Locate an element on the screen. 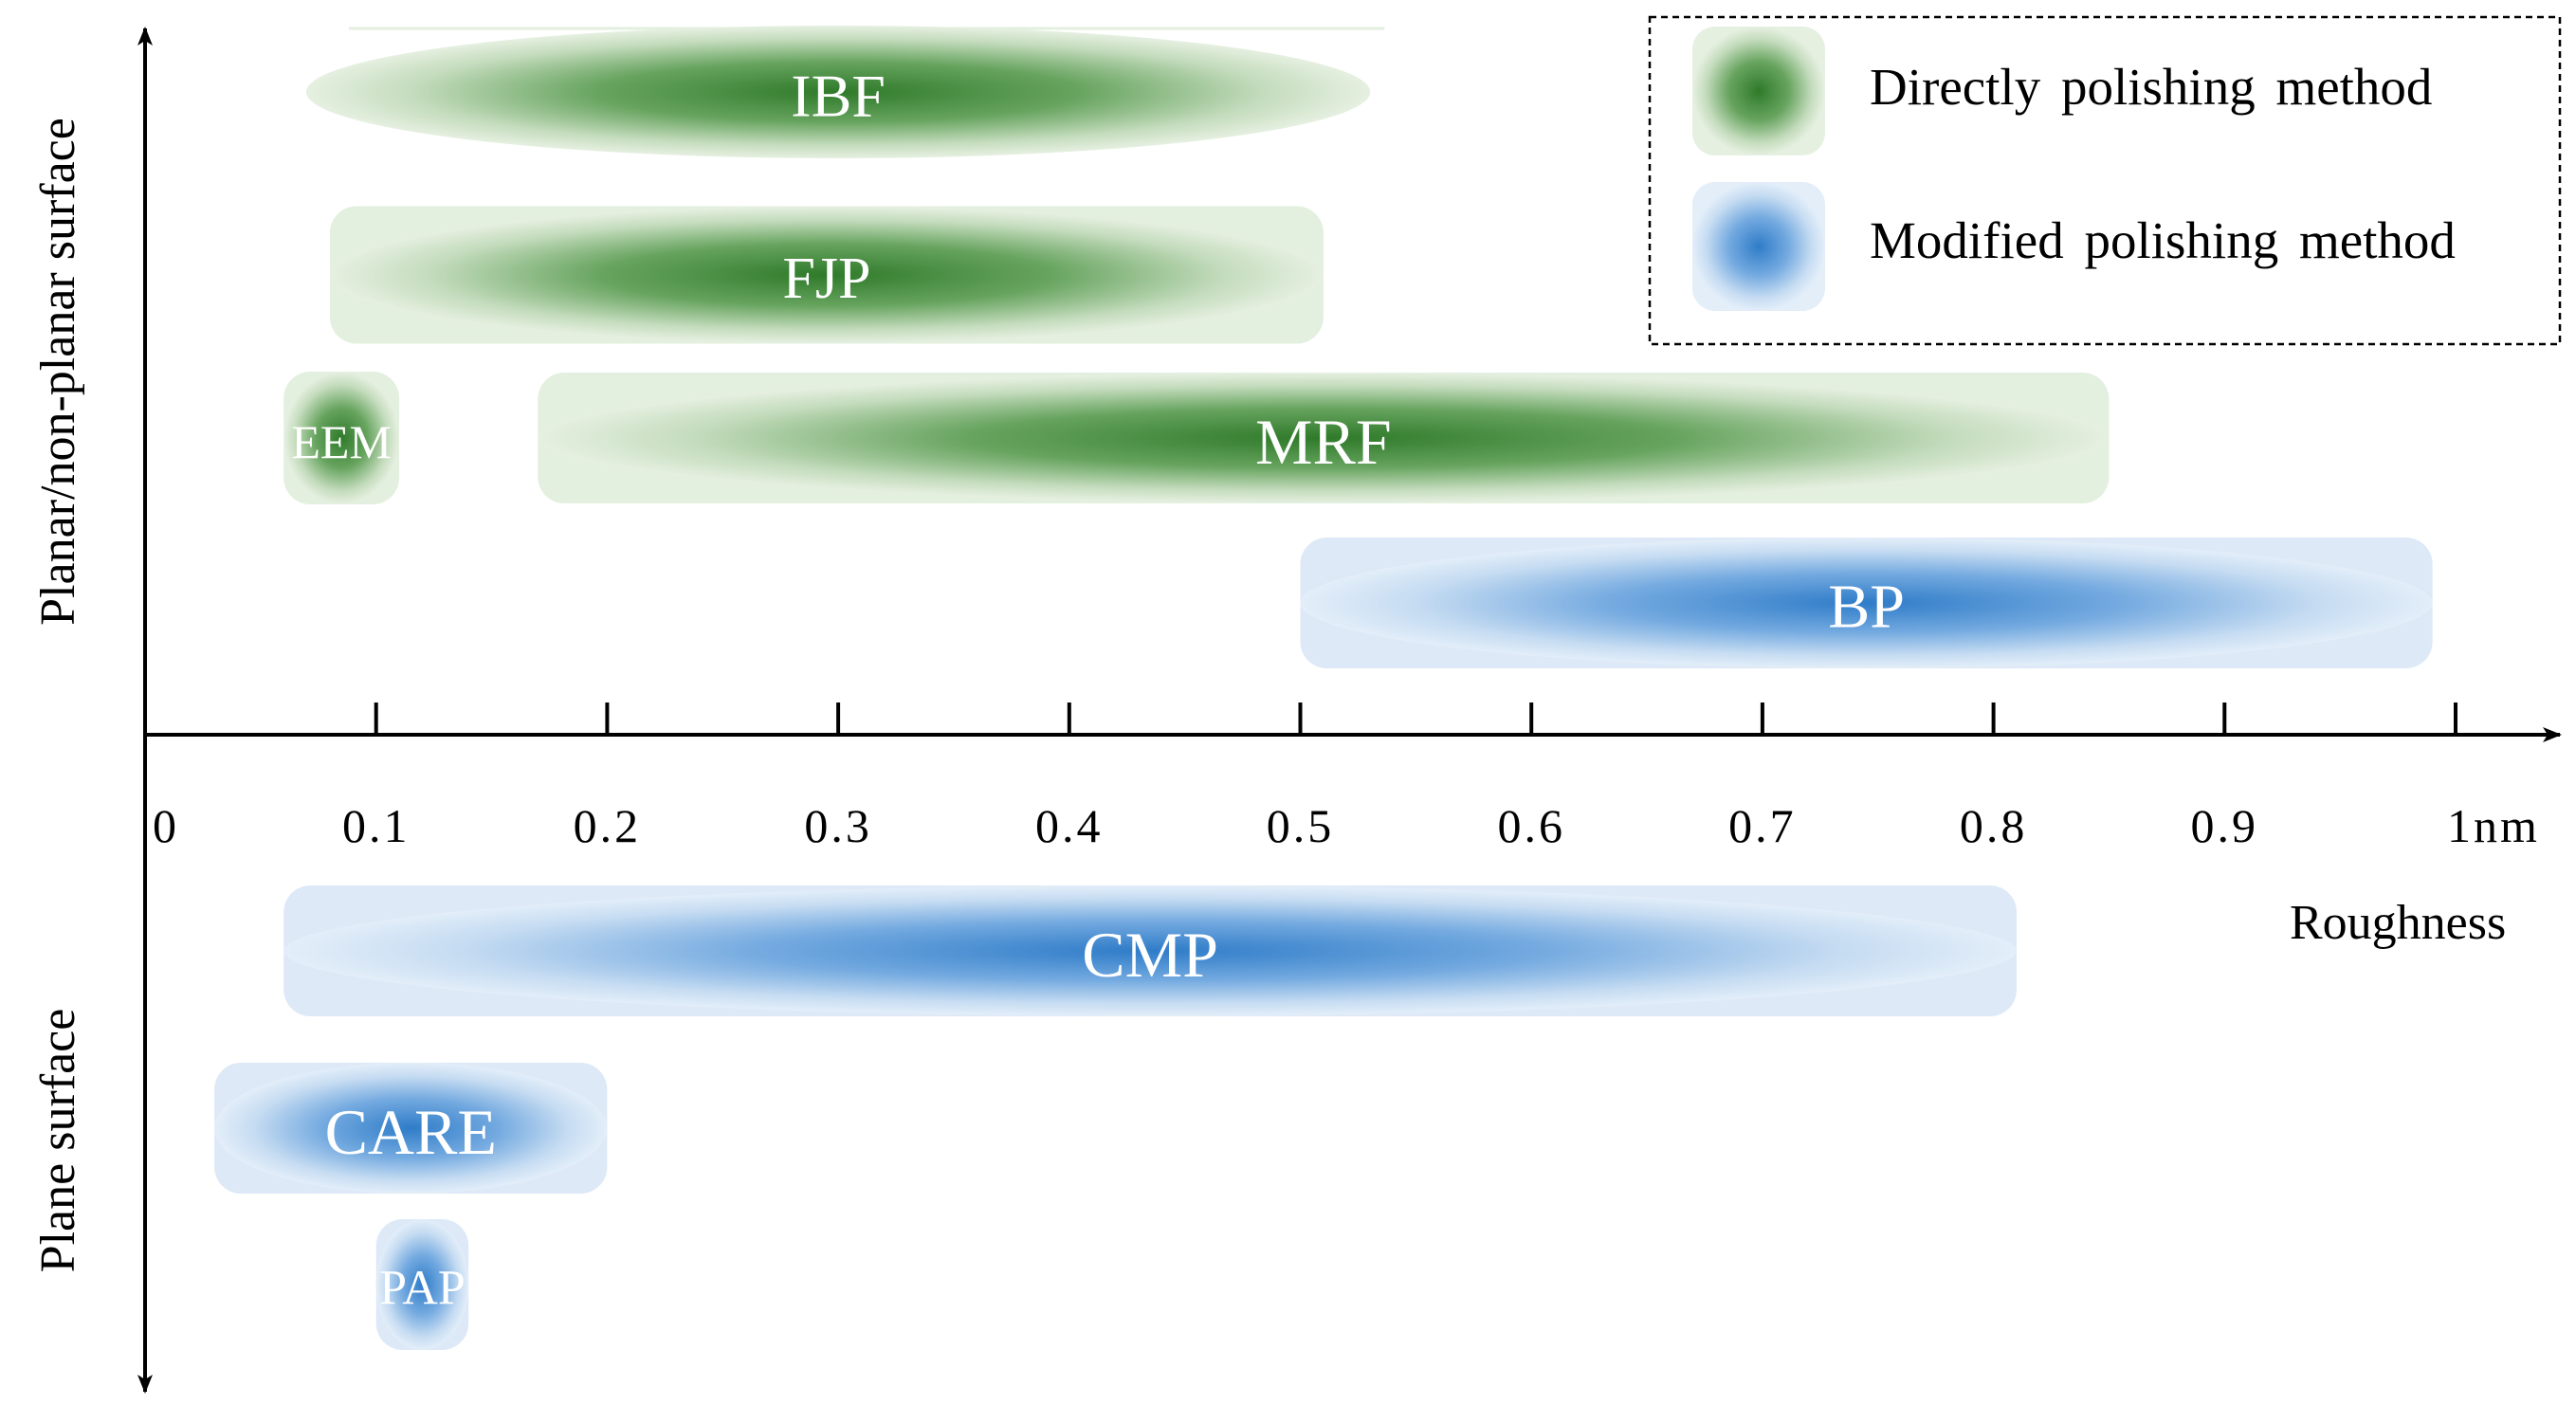 The image size is (2576, 1405). legend-label-modified: Modified polishing method is located at coordinates (2163, 240).